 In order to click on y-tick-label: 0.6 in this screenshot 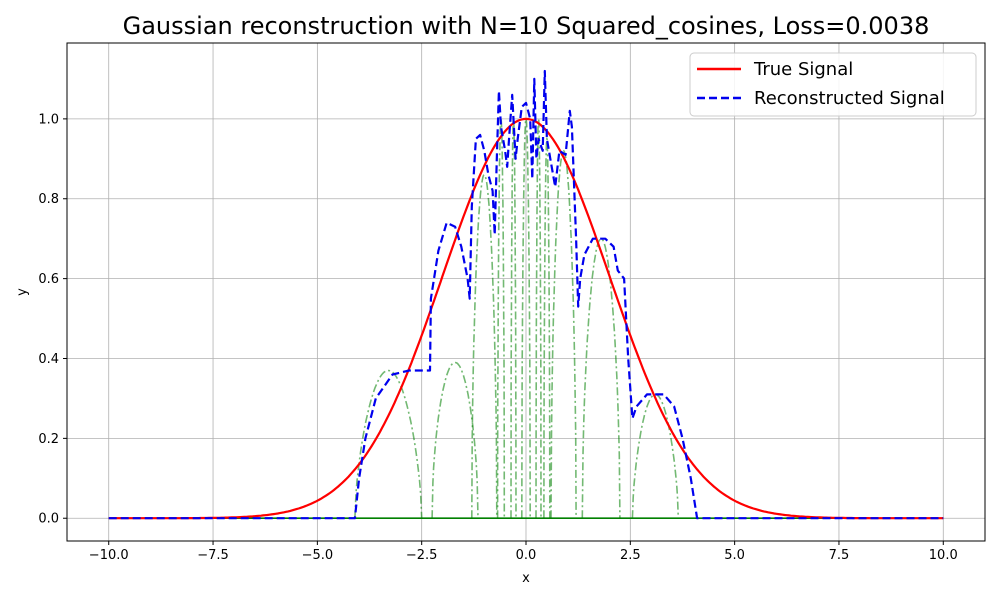, I will do `click(48, 279)`.